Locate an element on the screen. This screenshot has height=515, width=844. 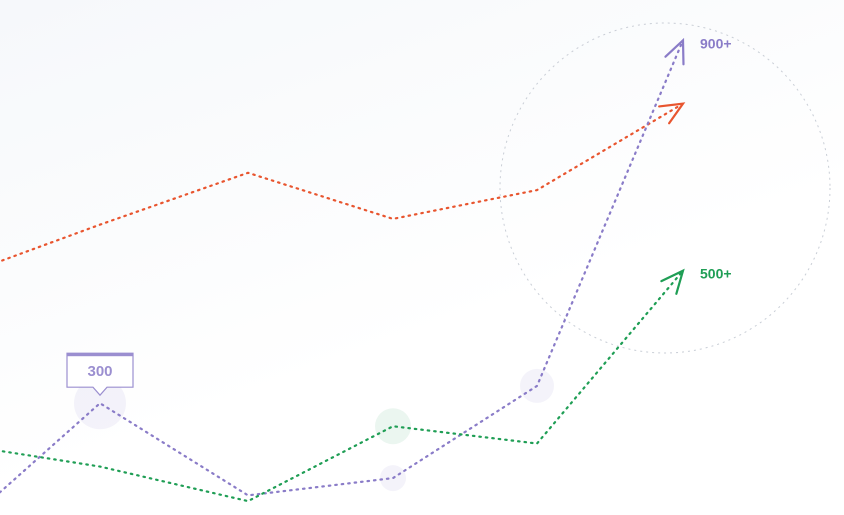
arrow-head-purple is located at coordinates (674, 51).